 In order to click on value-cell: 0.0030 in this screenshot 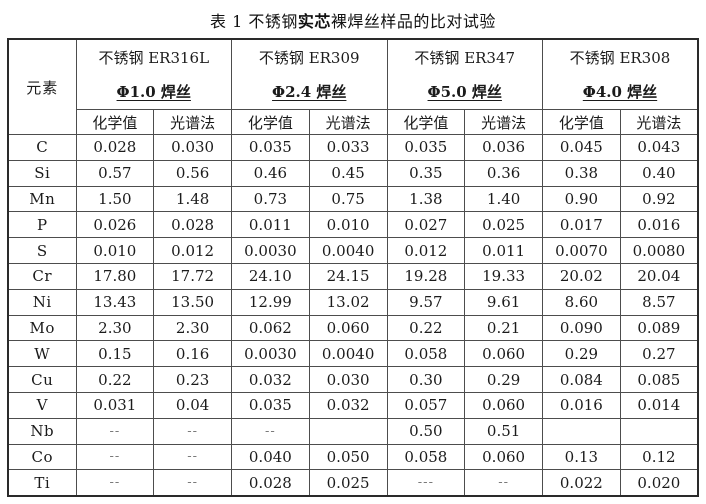, I will do `click(270, 354)`.